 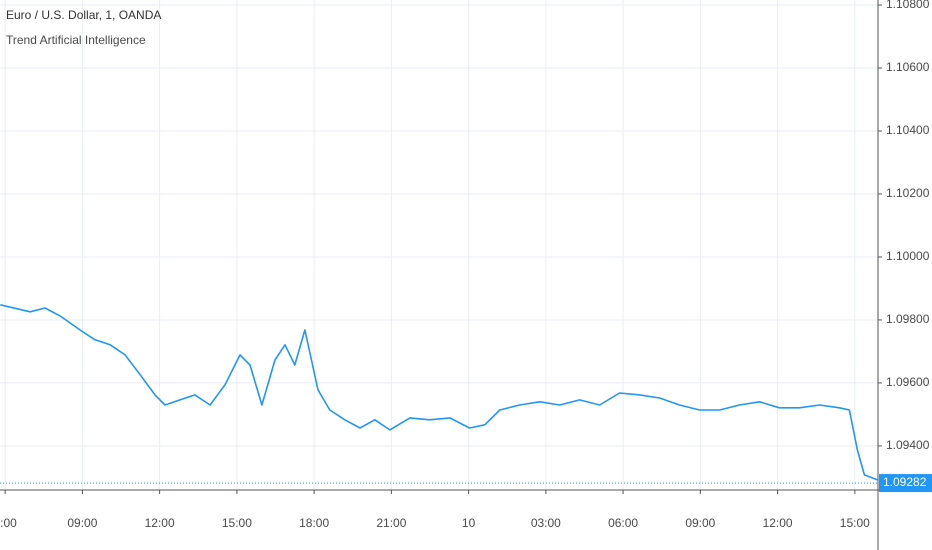 What do you see at coordinates (83, 15) in the screenshot?
I see `chart-title: Euro / U.S. Dollar, 1, OANDA` at bounding box center [83, 15].